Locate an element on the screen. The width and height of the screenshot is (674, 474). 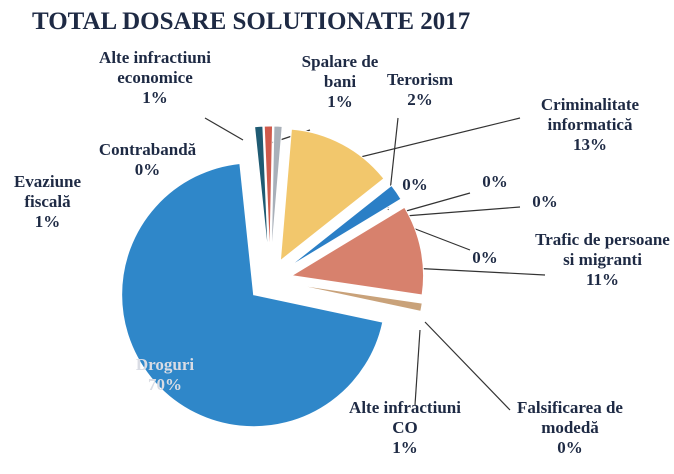
slice-label: Contrabandă 0% is located at coordinates (147, 160).